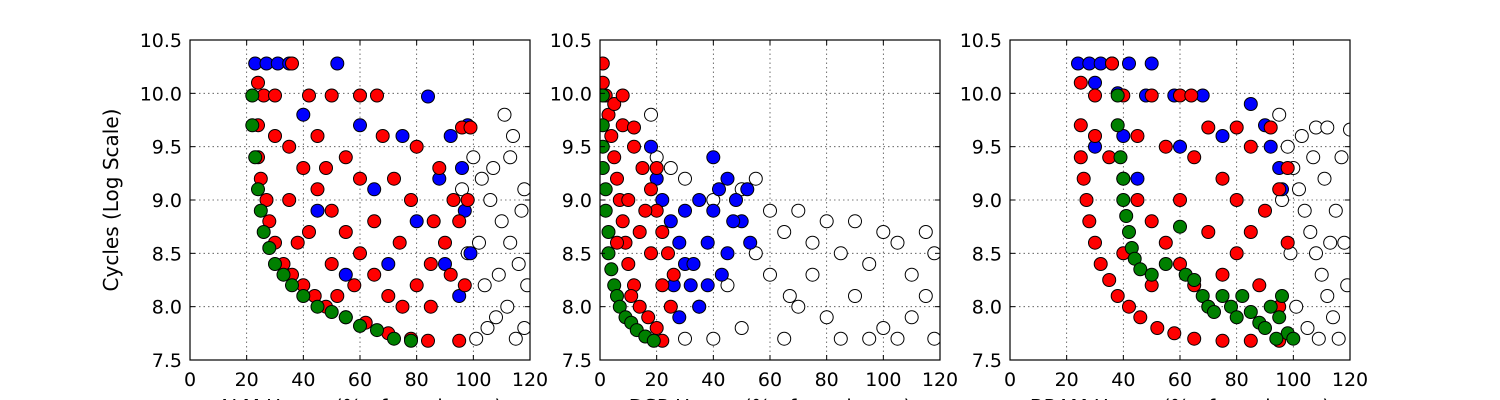 This screenshot has width=1500, height=400. Describe the element at coordinates (167, 254) in the screenshot. I see `y-tick-label: 8.5` at that location.